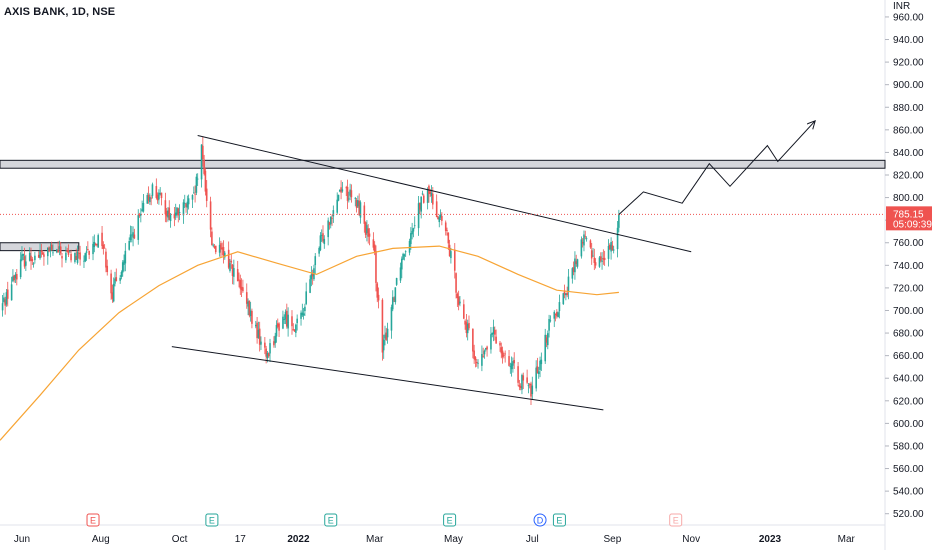 This screenshot has height=550, width=932. Describe the element at coordinates (908, 379) in the screenshot. I see `price-tick-label: 640.00` at that location.